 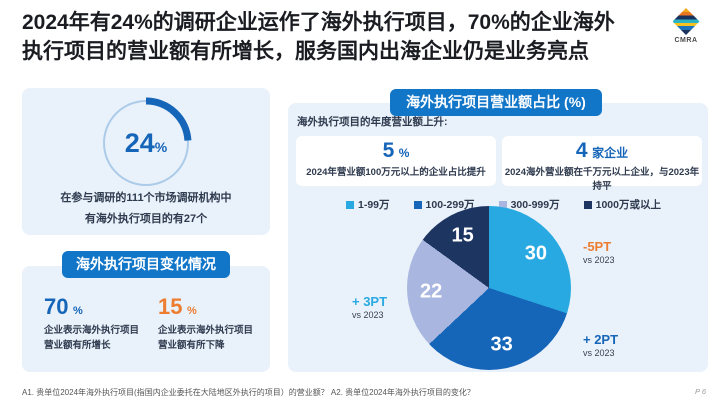 I want to click on donut-chart: 24 %, so click(x=146, y=143).